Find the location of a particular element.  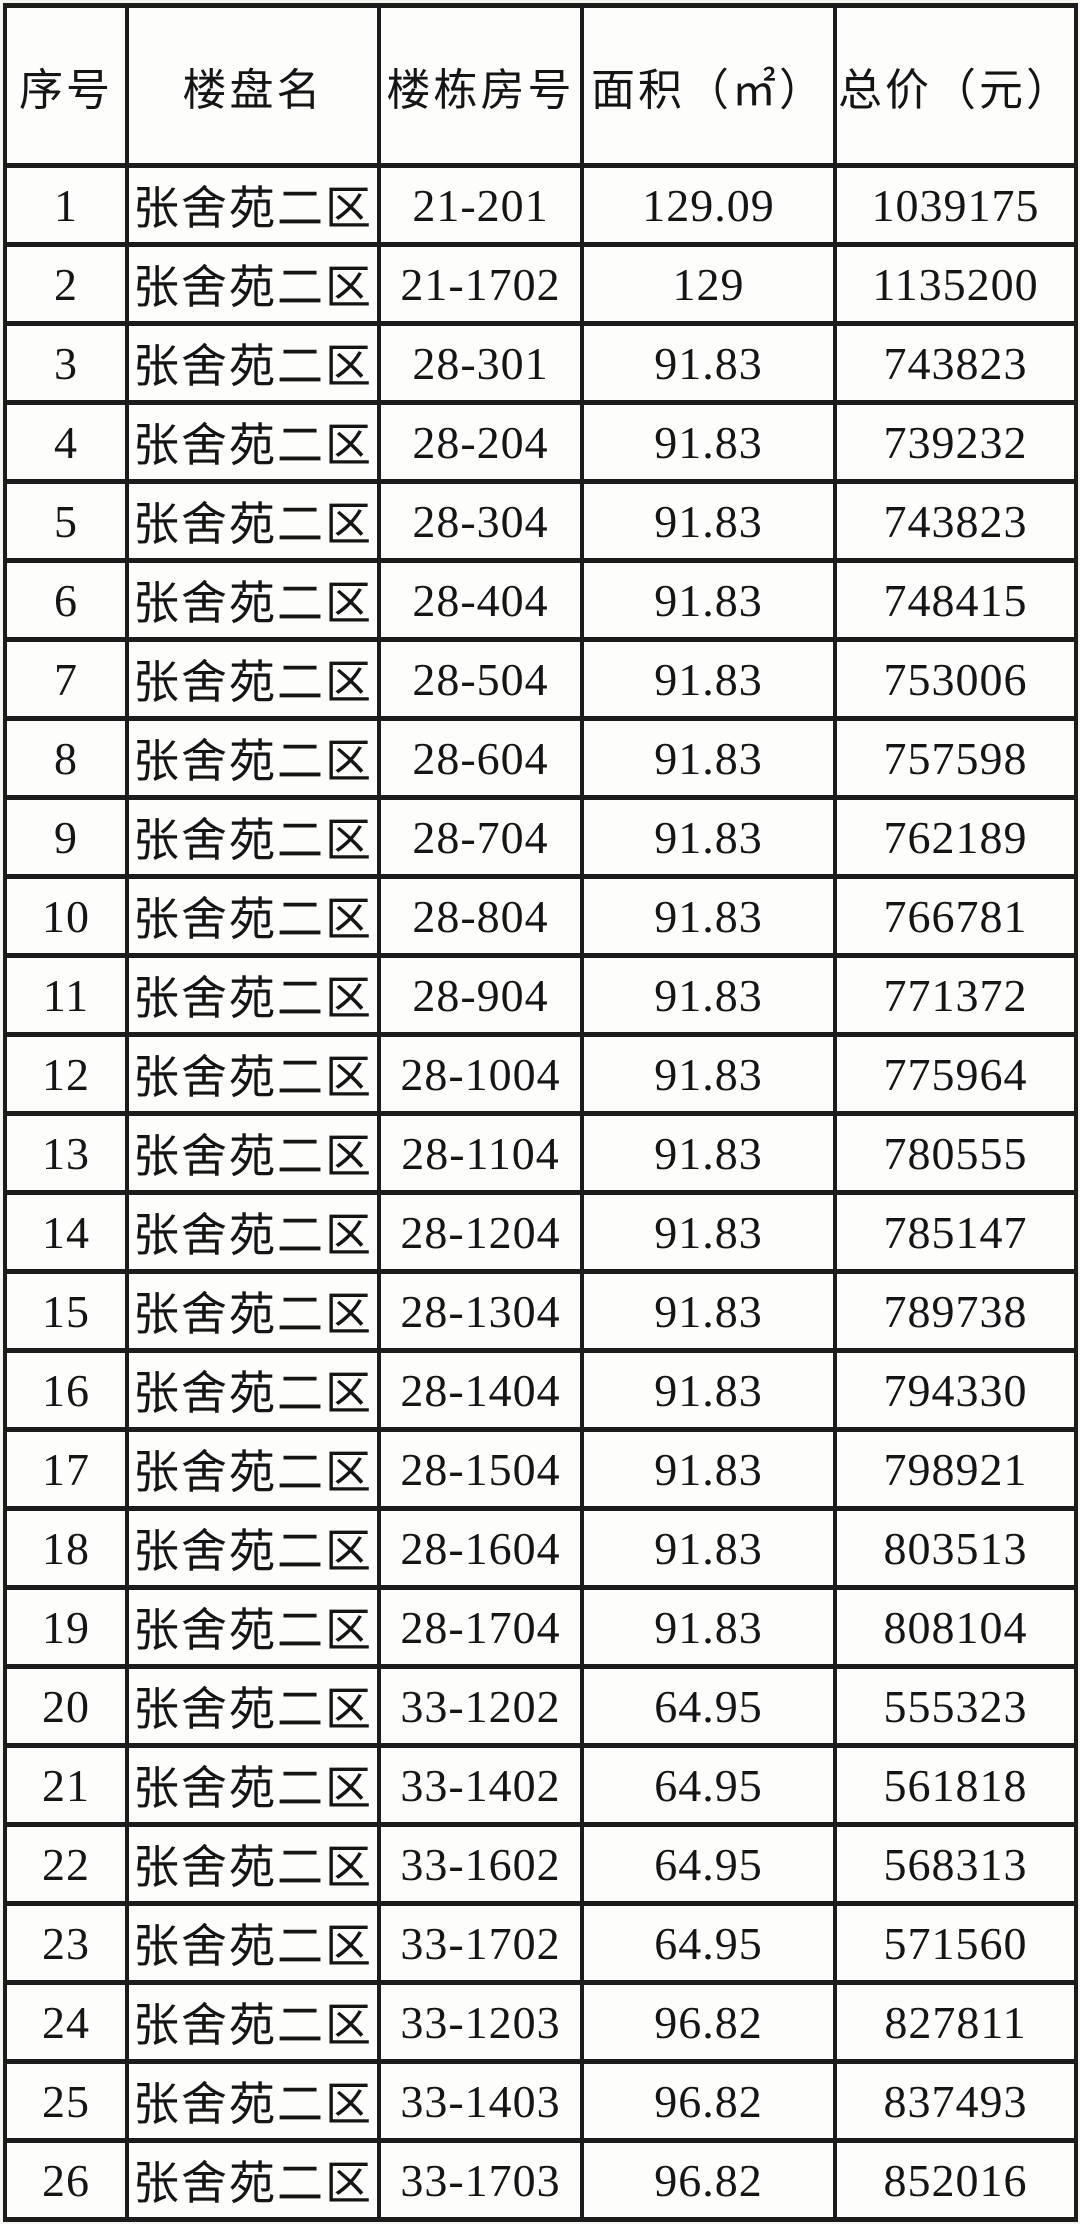

cell-unit-number: 28-301 is located at coordinates (480, 363).